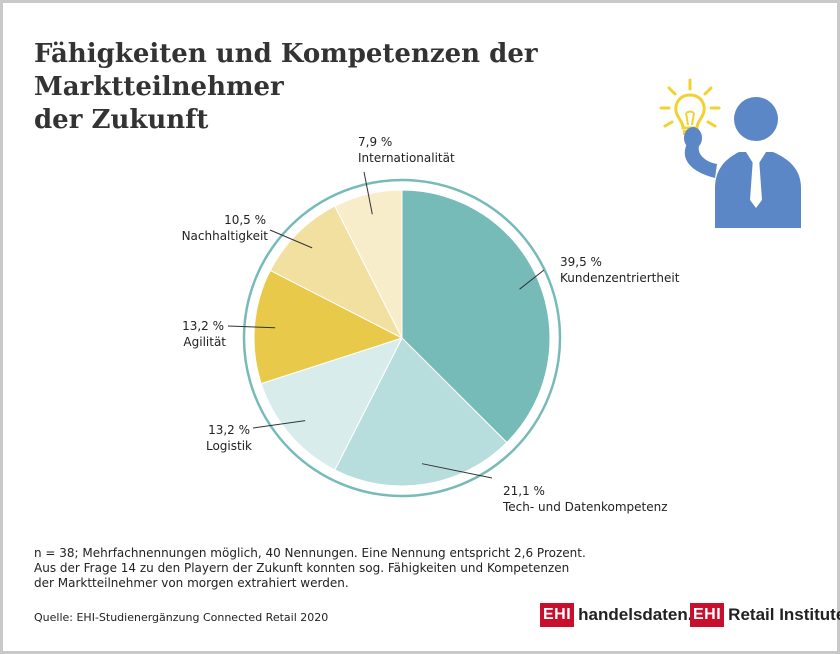 The height and width of the screenshot is (654, 840). What do you see at coordinates (645, 614) in the screenshot?
I see `handelsdaten-logo-text: handelsdaten.de` at bounding box center [645, 614].